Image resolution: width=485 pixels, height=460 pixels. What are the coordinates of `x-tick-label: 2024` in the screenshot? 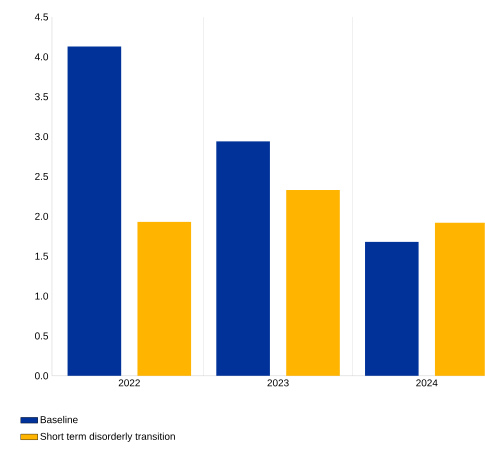 It's located at (427, 382).